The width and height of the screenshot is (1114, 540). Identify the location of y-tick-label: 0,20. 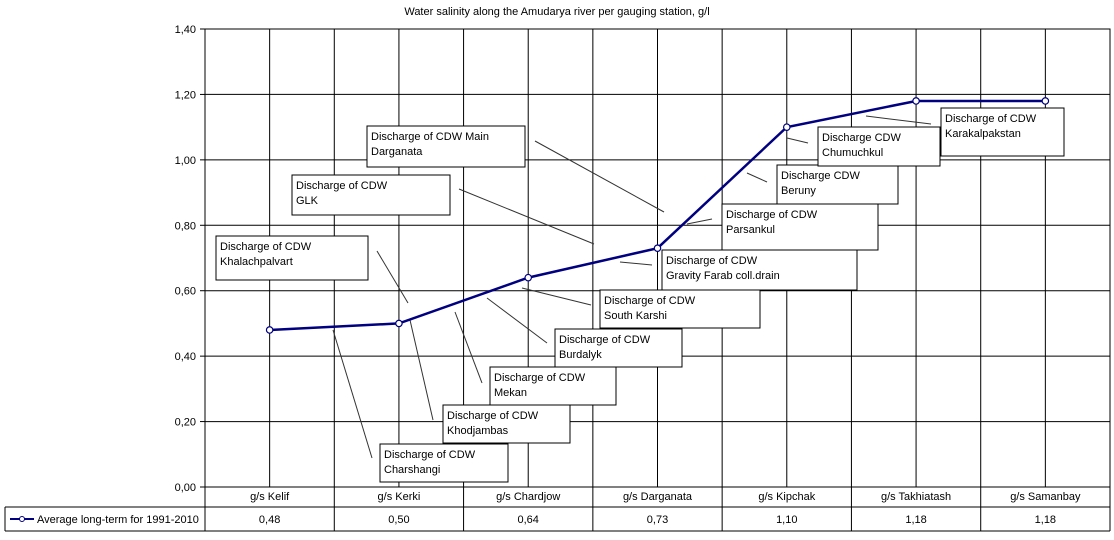
(185, 423).